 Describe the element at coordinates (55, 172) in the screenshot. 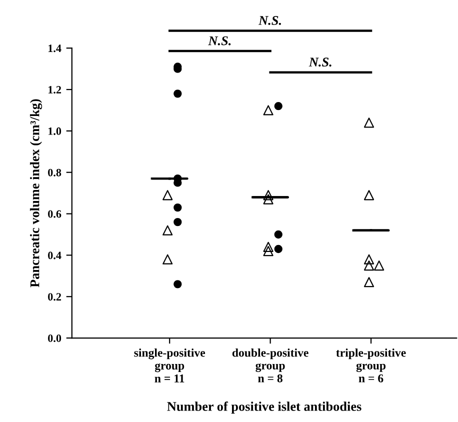

I see `y-tick-label: 0.8` at that location.